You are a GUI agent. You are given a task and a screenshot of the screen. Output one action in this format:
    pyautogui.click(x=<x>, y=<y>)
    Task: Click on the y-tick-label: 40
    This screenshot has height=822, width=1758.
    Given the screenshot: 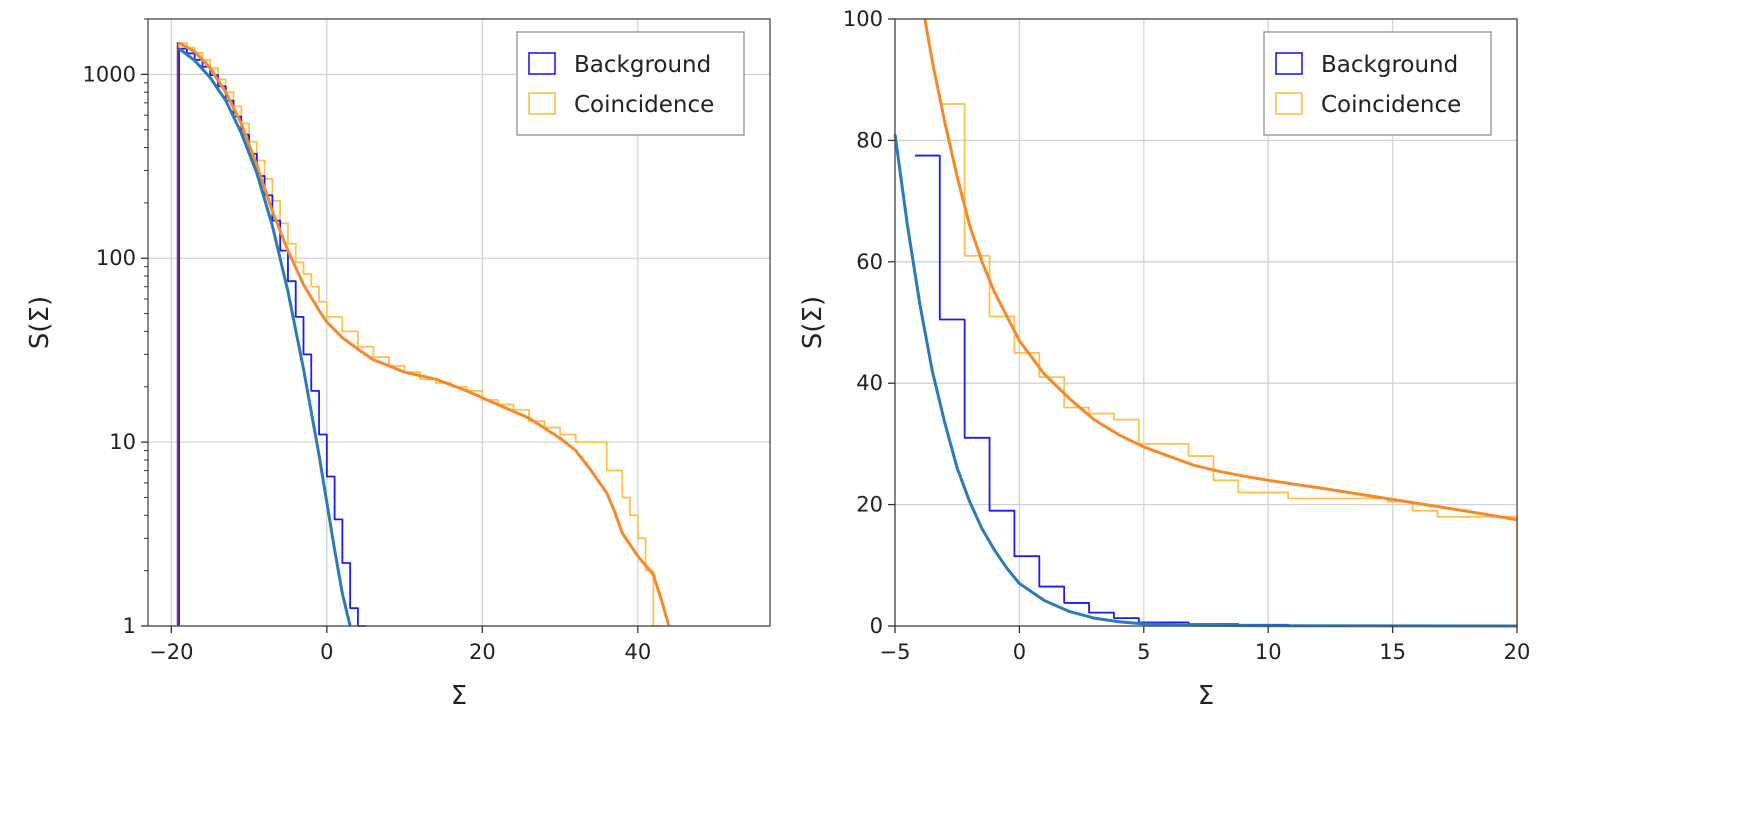 What is the action you would take?
    pyautogui.click(x=869, y=383)
    